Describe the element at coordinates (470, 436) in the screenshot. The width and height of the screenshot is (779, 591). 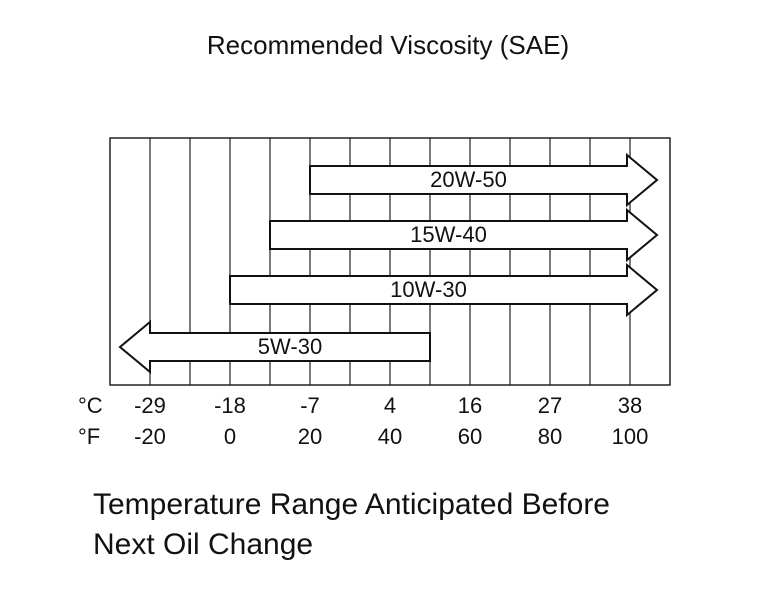
I see `x-tick-label: 60` at that location.